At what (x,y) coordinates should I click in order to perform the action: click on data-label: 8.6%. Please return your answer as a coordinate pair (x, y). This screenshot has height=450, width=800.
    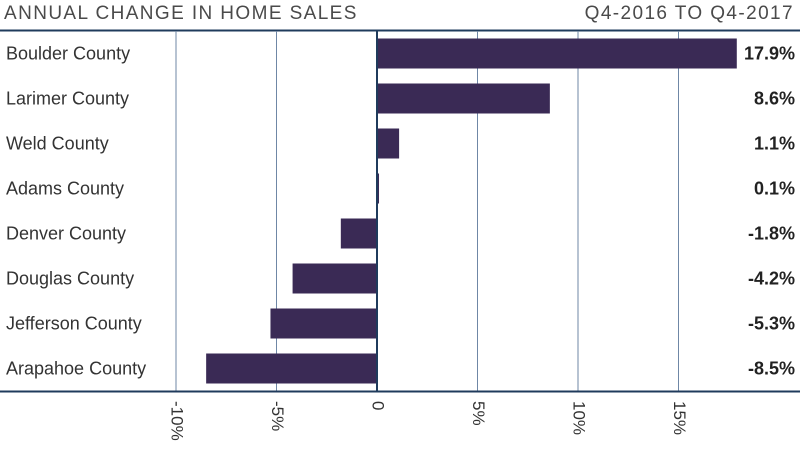
    Looking at the image, I should click on (774, 99).